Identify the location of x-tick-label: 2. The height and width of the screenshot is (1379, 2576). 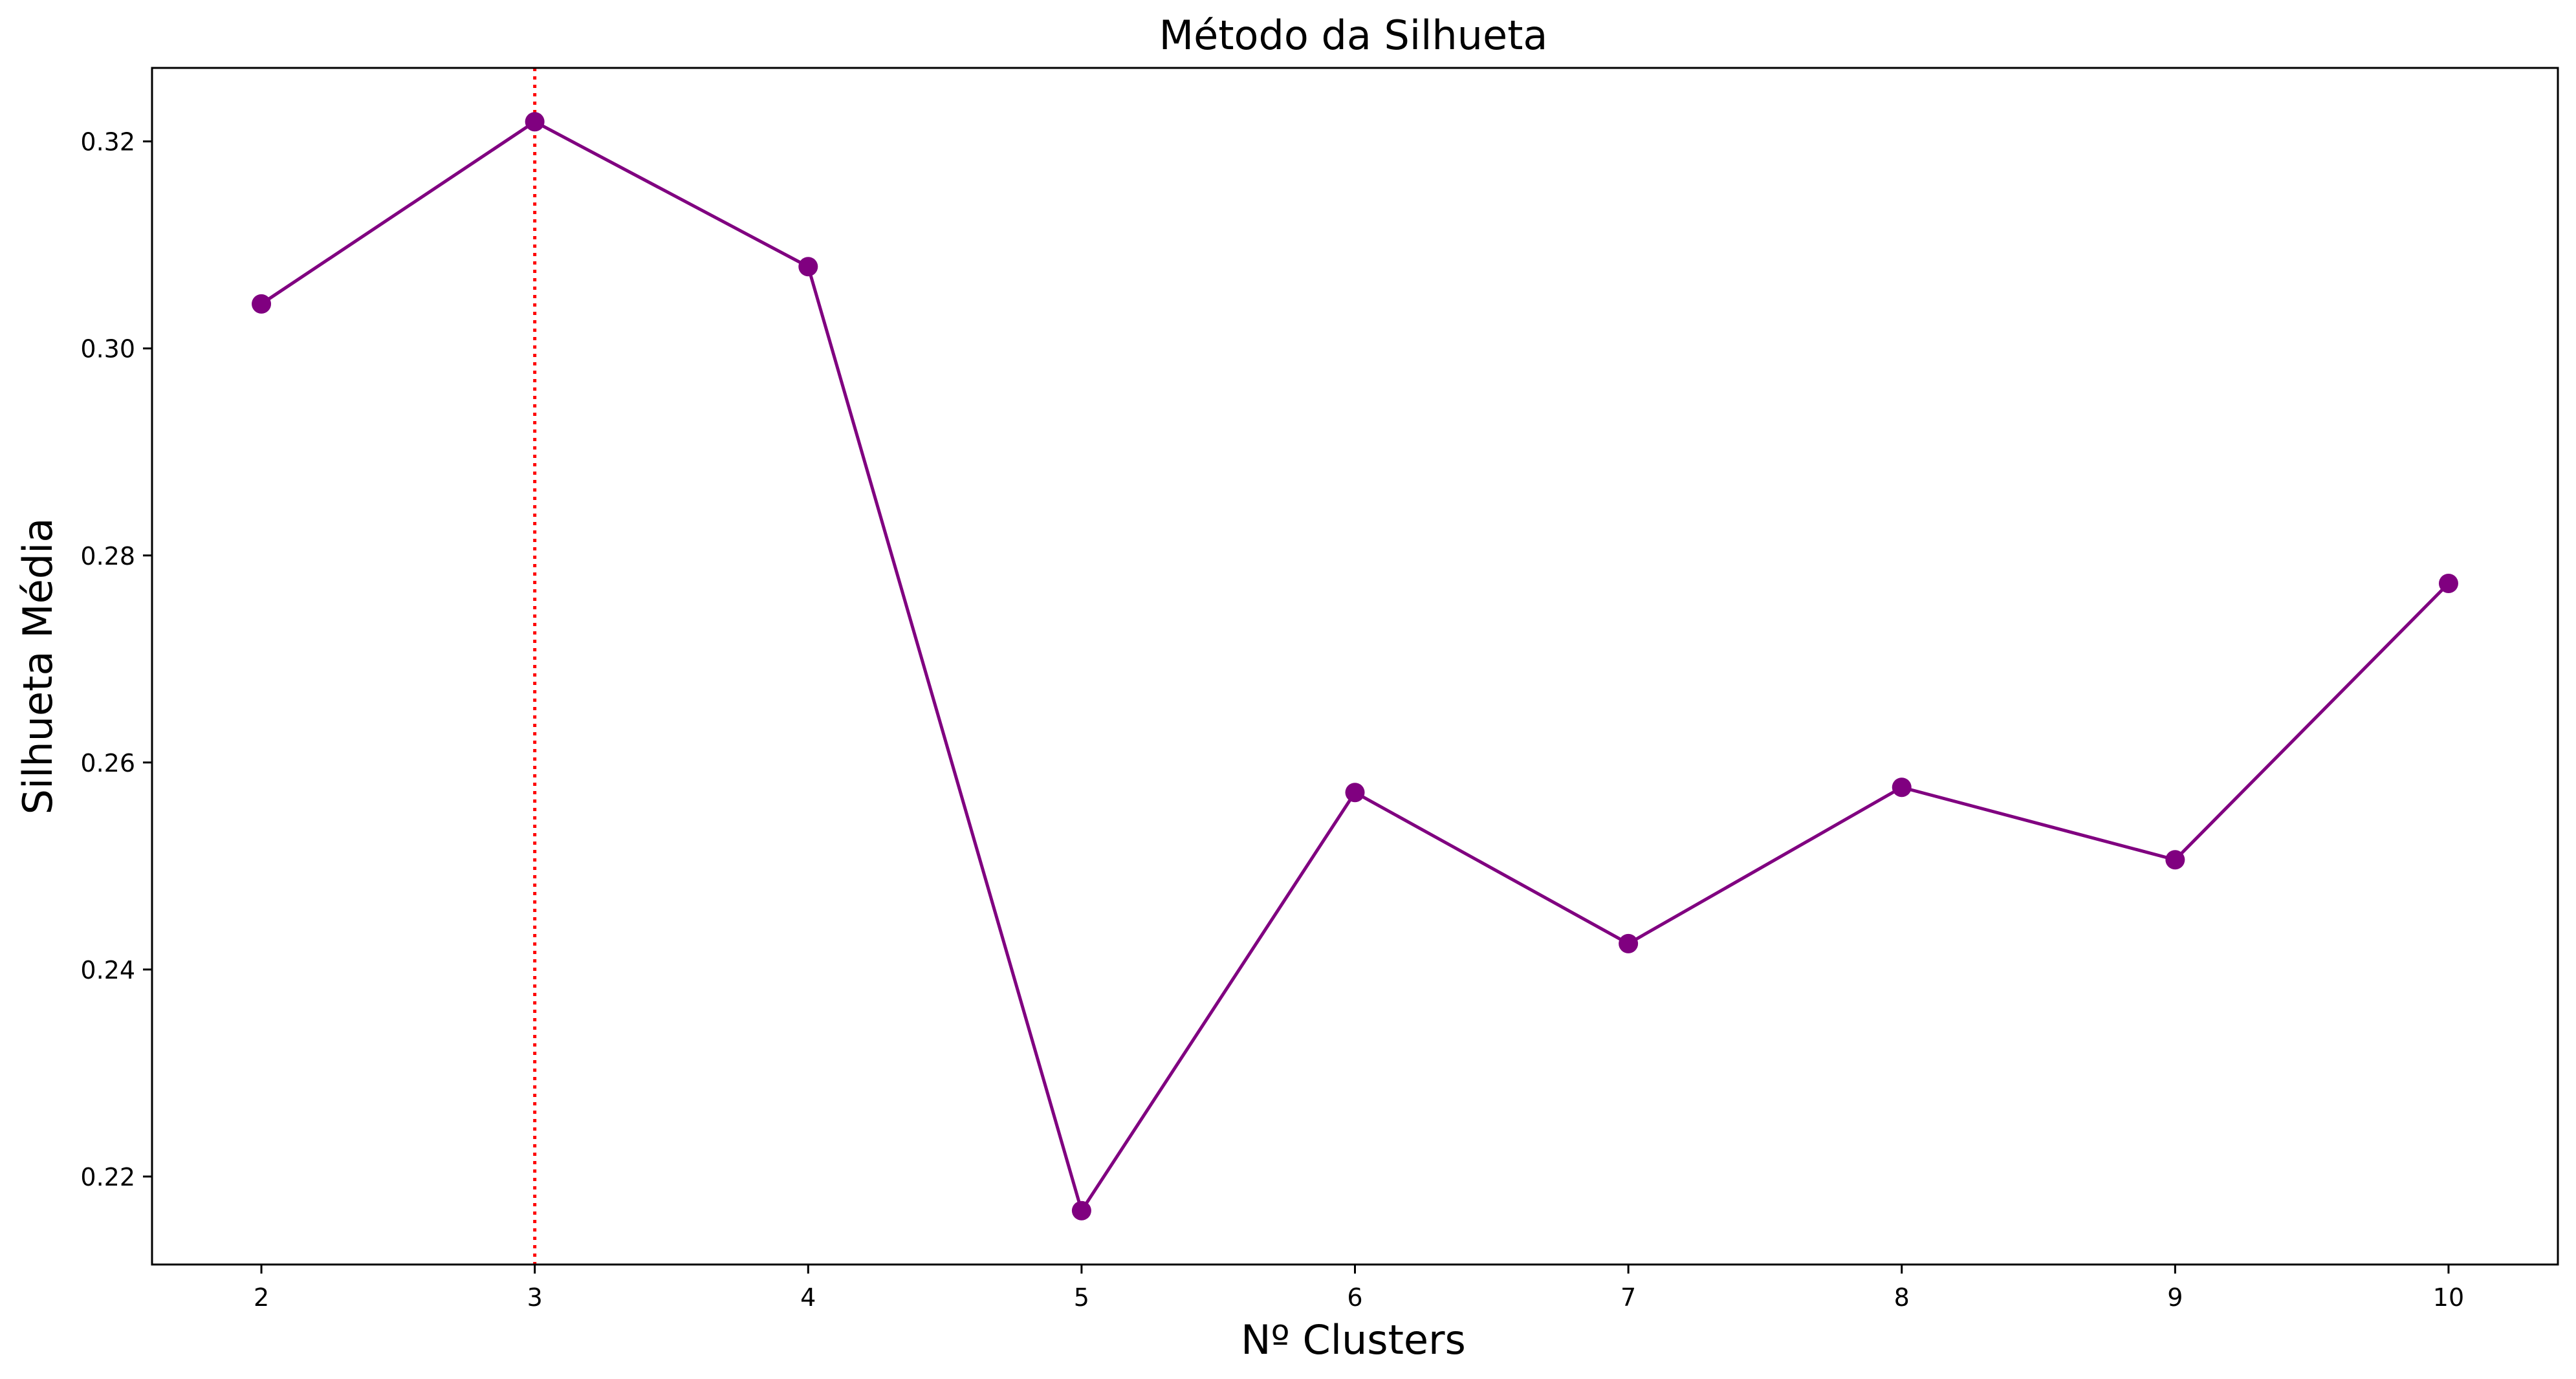
(261, 1297).